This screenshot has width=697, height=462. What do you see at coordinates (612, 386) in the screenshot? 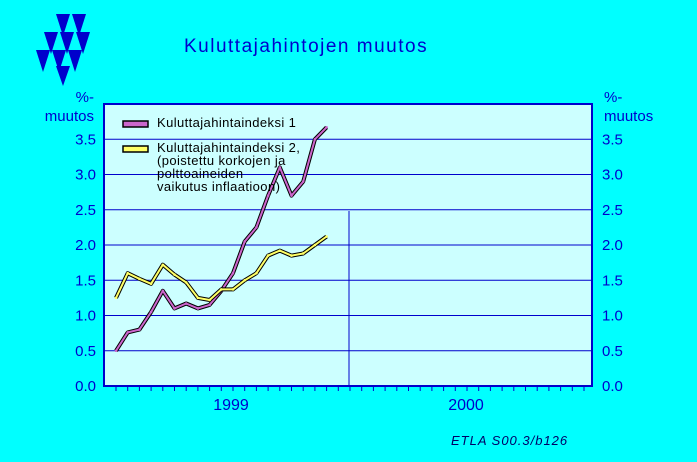
I see `y-tick-label-right: 0.0` at bounding box center [612, 386].